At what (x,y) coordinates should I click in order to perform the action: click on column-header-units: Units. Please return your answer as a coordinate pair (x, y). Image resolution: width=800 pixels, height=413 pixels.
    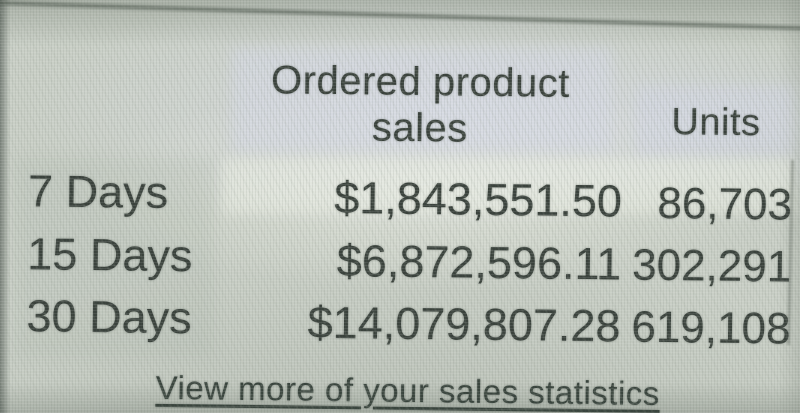
    Looking at the image, I should click on (716, 123).